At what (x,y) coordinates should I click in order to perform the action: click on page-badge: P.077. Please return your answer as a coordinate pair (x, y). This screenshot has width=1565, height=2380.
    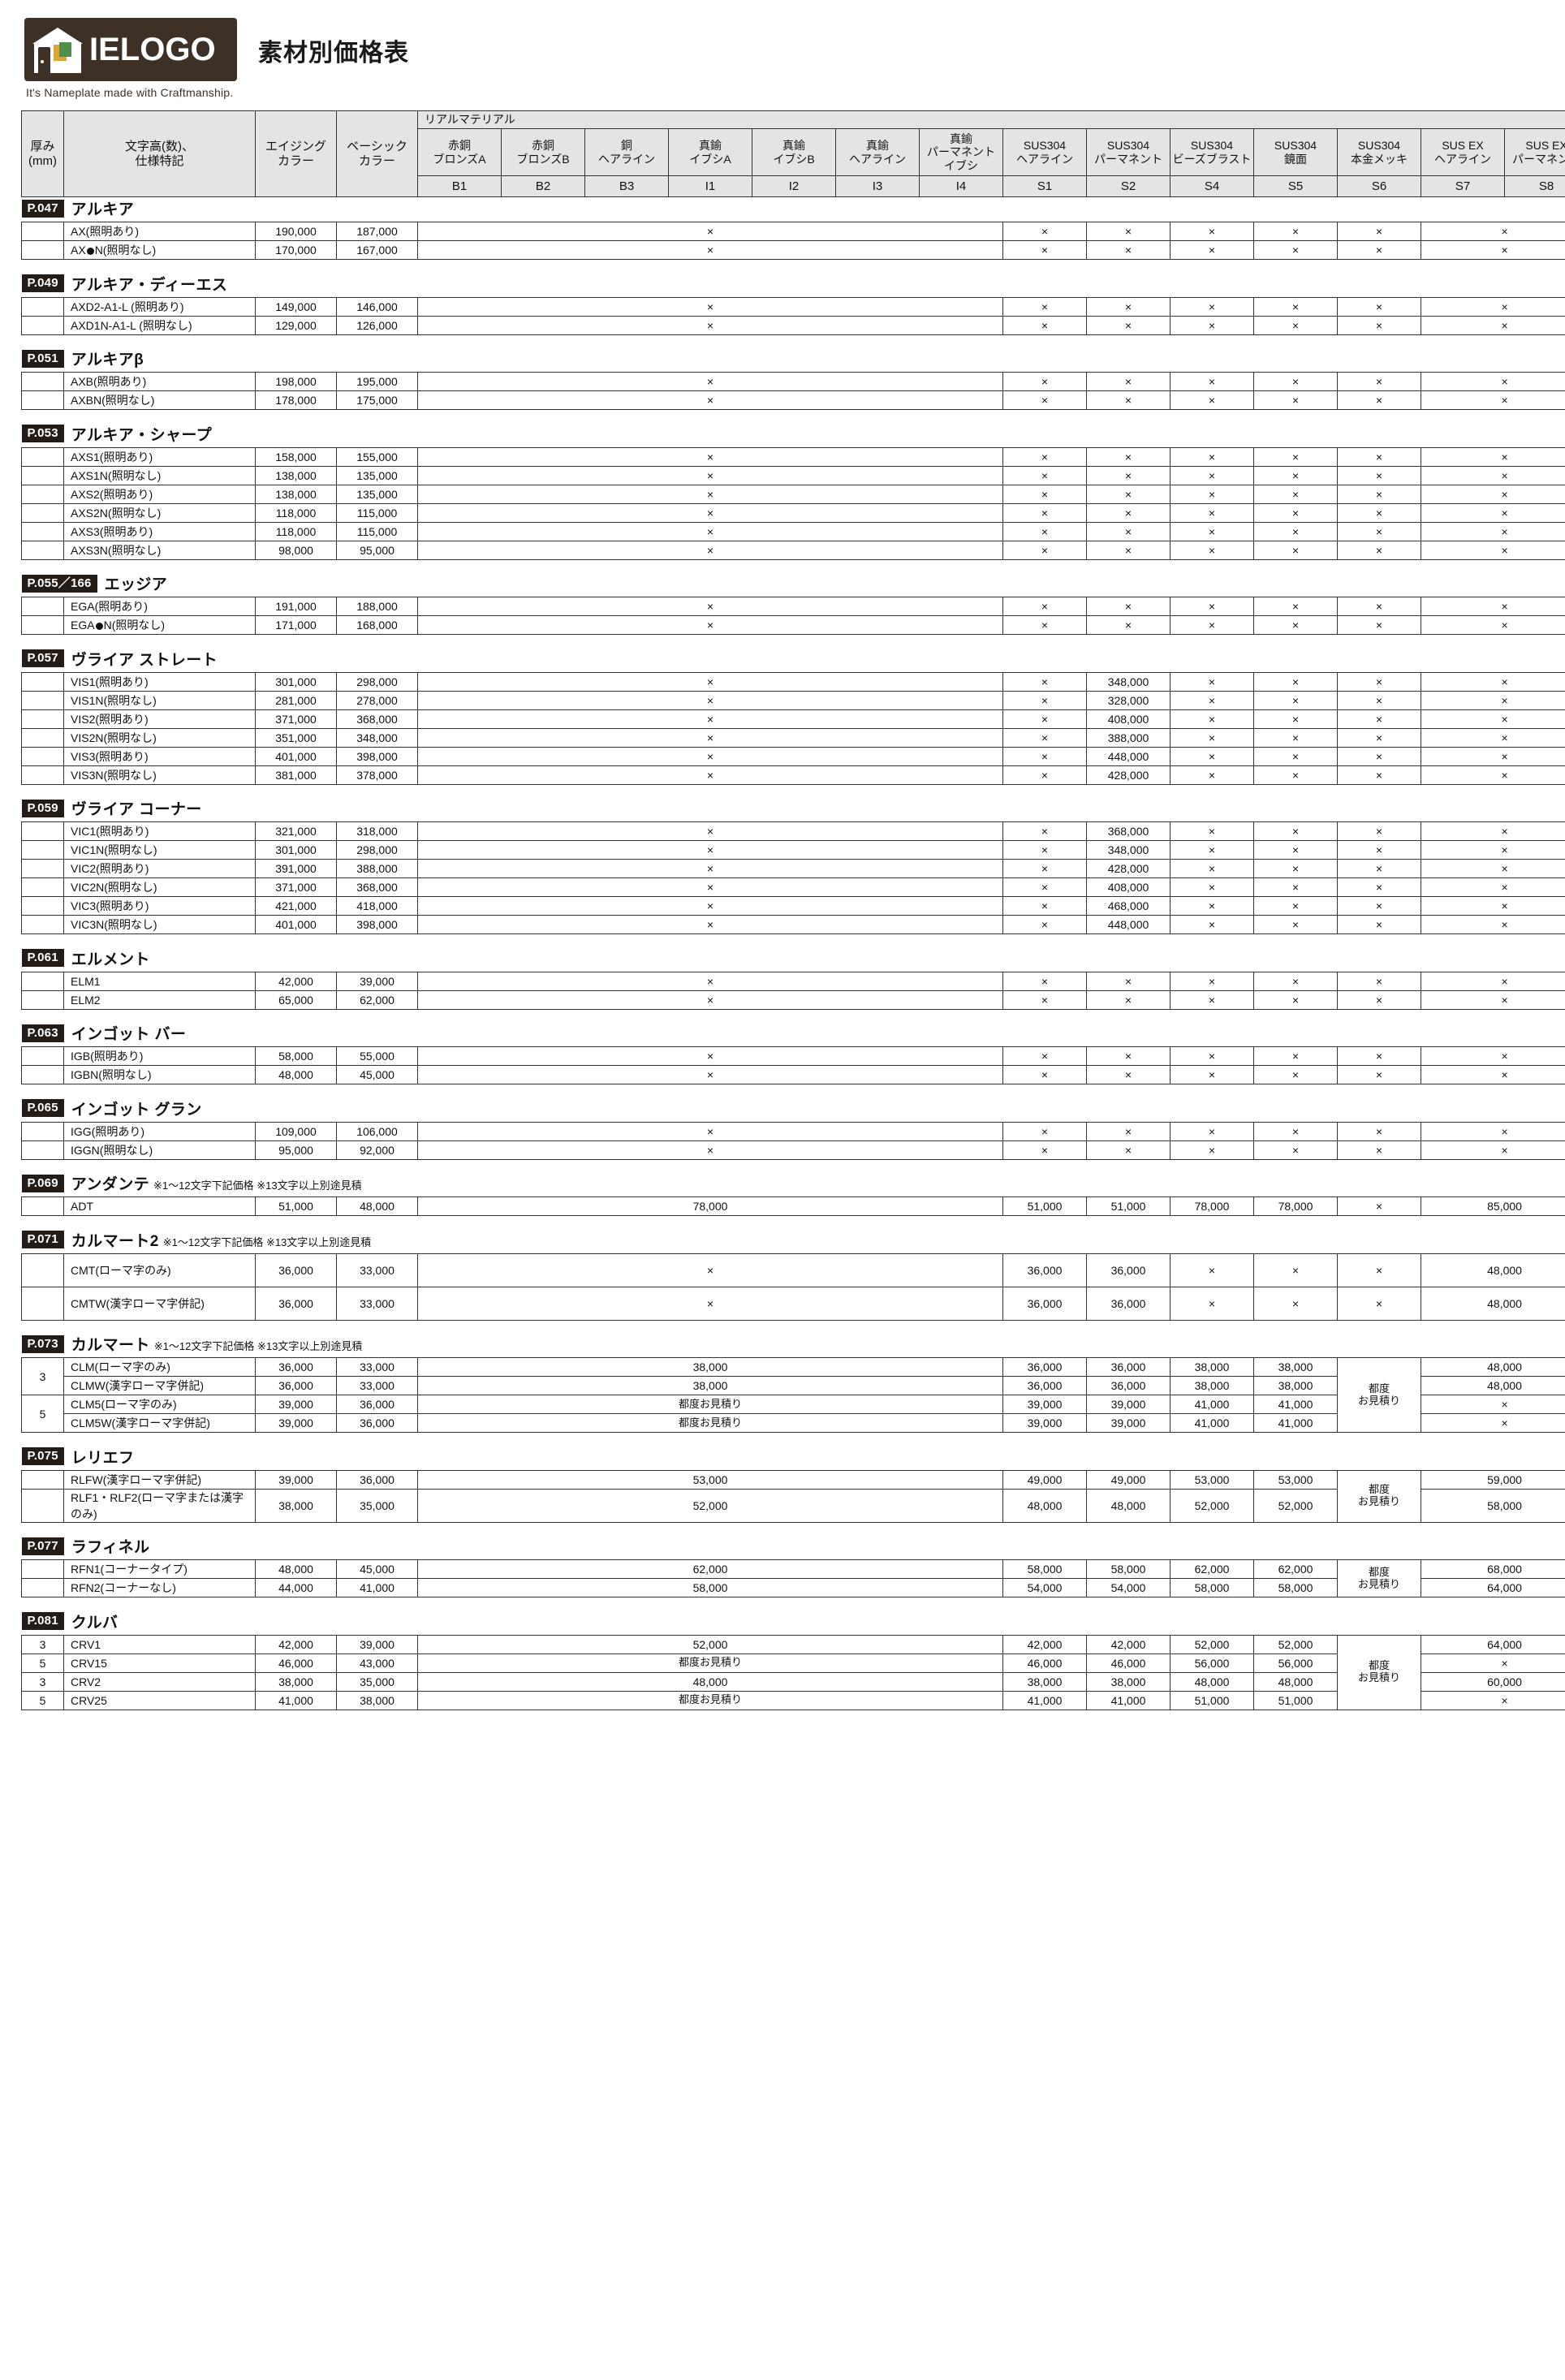
    Looking at the image, I should click on (42, 1546).